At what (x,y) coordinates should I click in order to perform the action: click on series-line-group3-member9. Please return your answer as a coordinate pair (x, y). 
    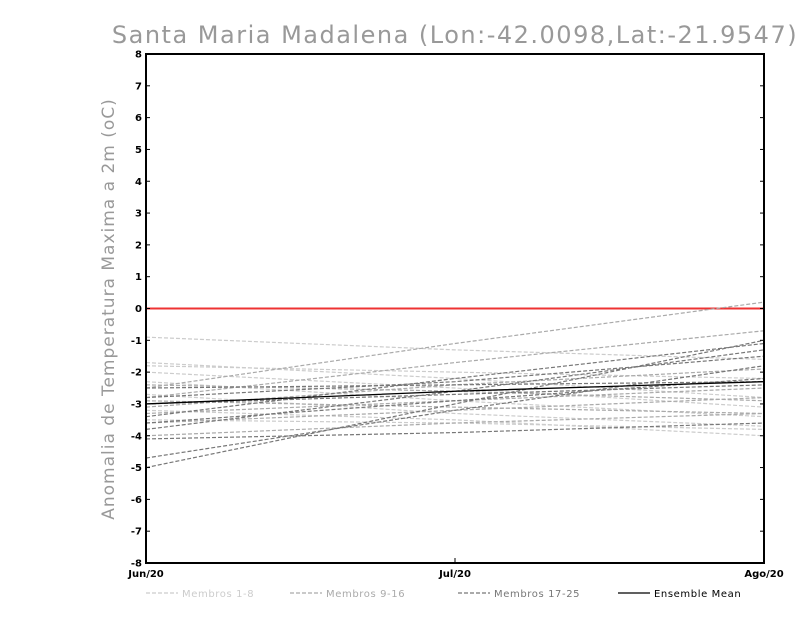
    Looking at the image, I should click on (455, 385).